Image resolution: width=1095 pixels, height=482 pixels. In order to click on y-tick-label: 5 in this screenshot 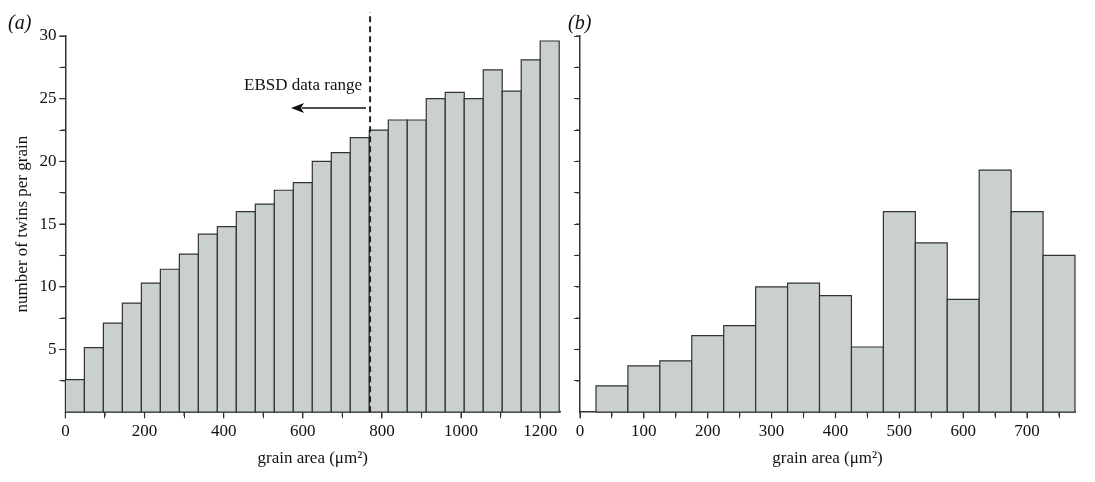, I will do `click(52, 348)`.